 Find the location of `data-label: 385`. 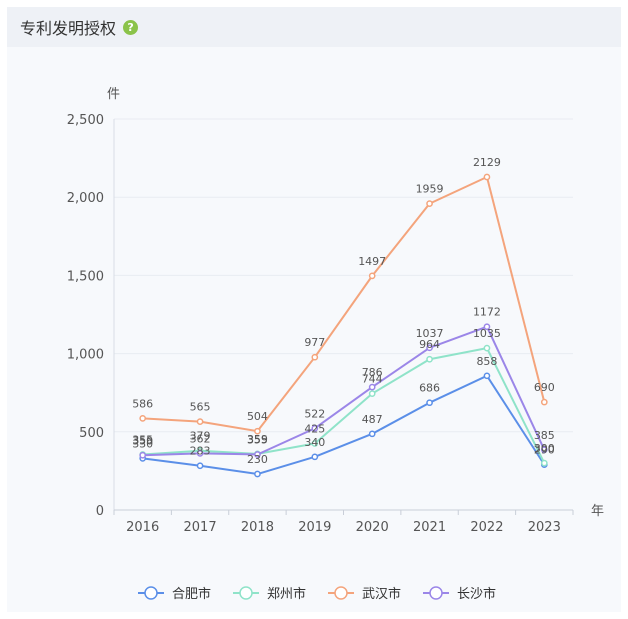

data-label: 385 is located at coordinates (544, 435).